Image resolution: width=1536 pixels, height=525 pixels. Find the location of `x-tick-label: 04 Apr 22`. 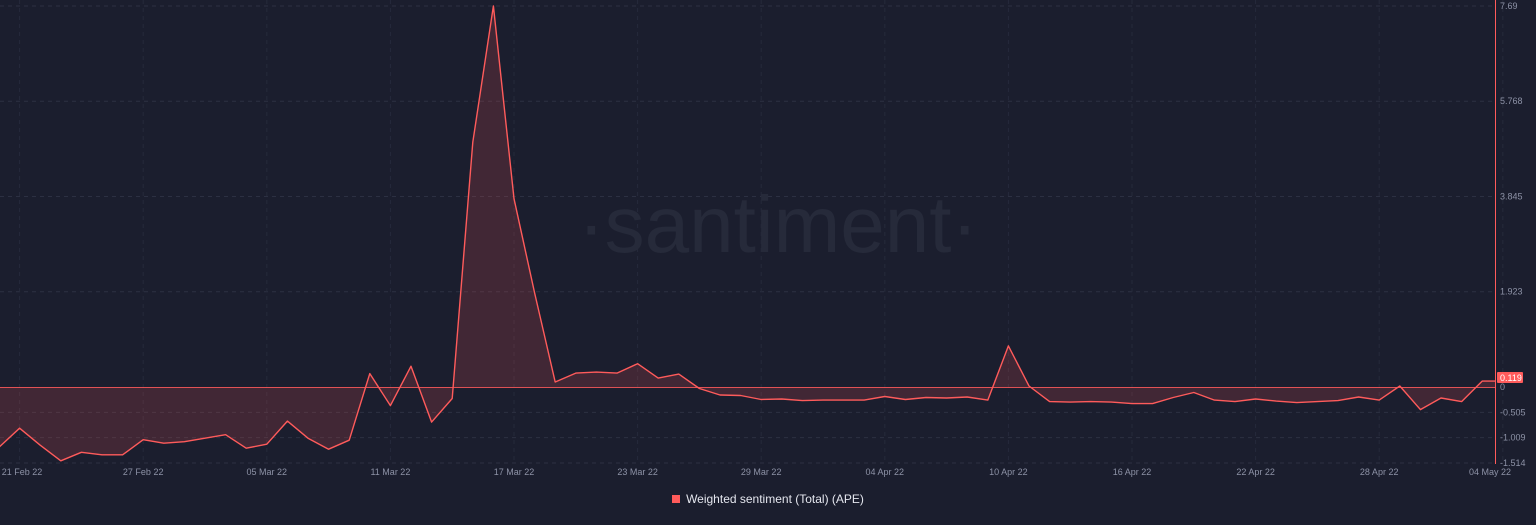

x-tick-label: 04 Apr 22 is located at coordinates (885, 472).